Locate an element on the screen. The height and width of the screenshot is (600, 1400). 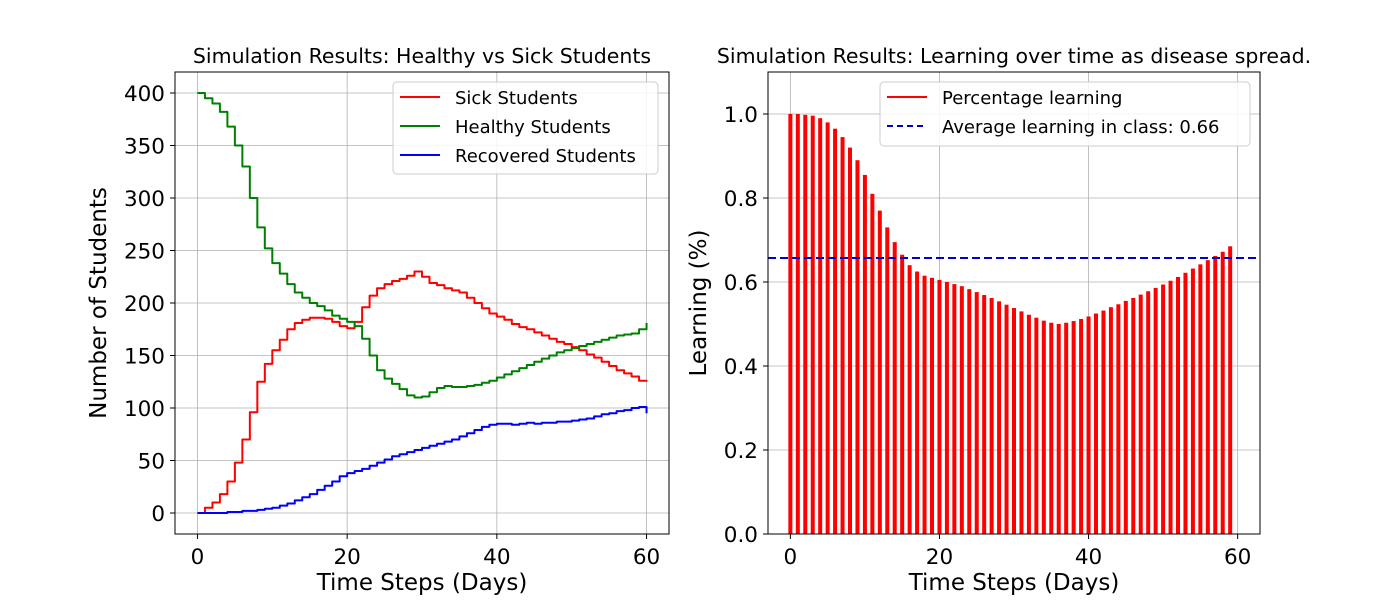
left-y-axis-label: Number of Students is located at coordinates (99, 303).